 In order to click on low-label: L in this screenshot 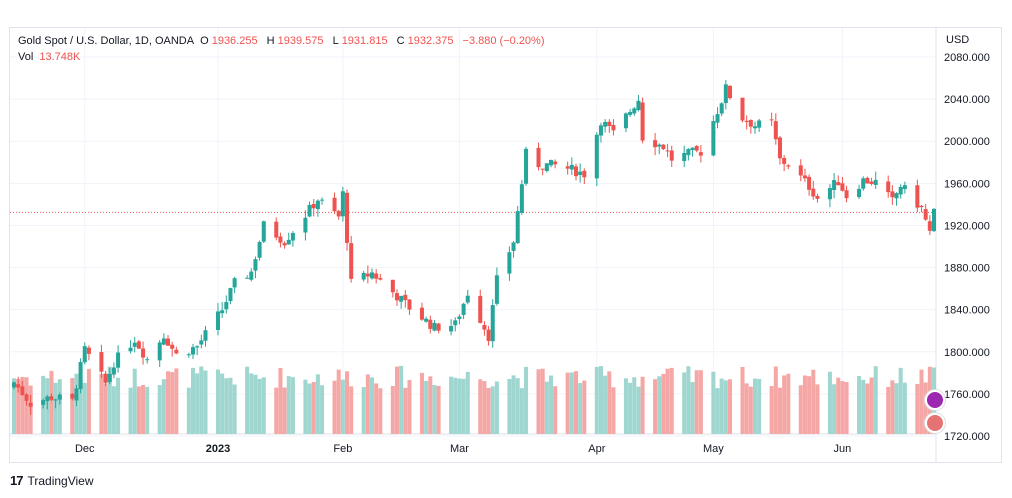, I will do `click(335, 41)`.